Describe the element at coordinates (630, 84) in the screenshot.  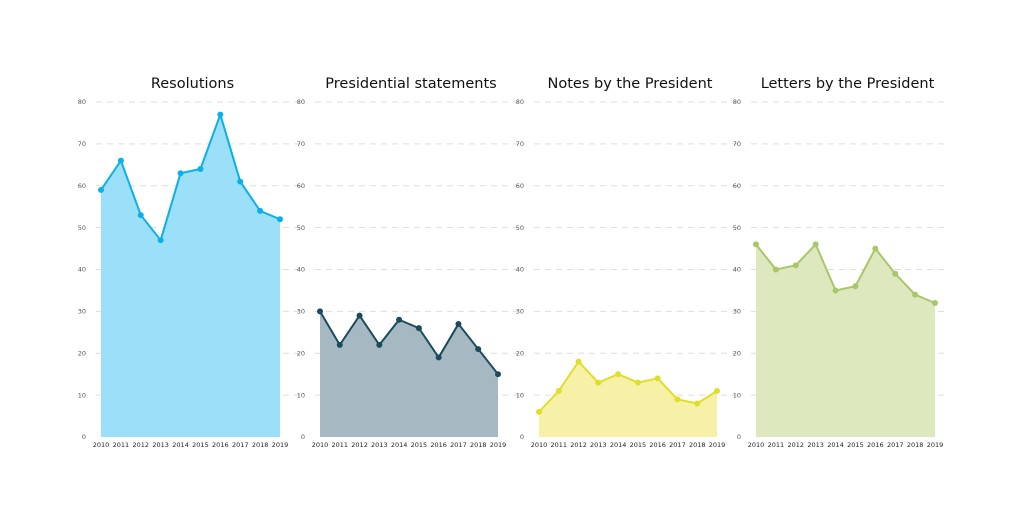
I see `chart-title: Notes by the President` at that location.